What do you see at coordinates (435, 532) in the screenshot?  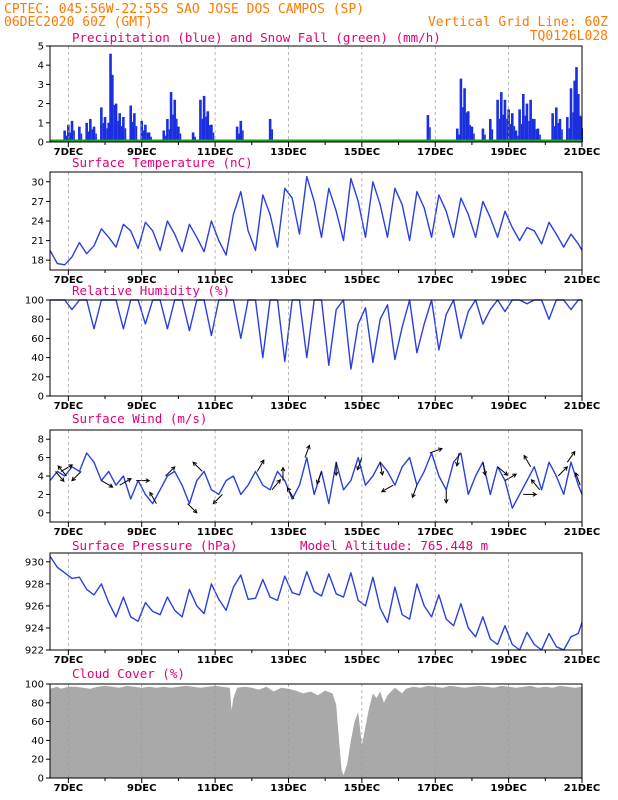 I see `wind-x-tick-label: 17DEC` at bounding box center [435, 532].